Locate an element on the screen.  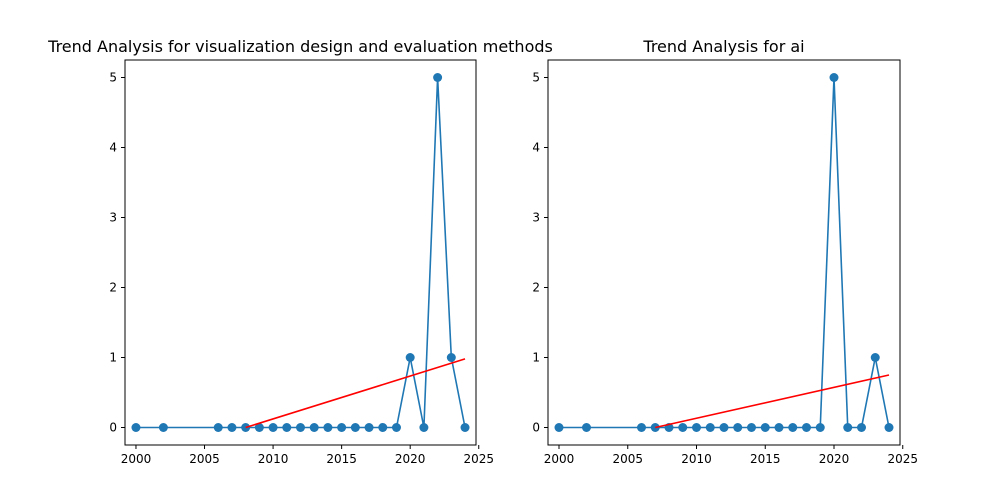
chart-title: Trend Analysis for ai is located at coordinates (723, 46).